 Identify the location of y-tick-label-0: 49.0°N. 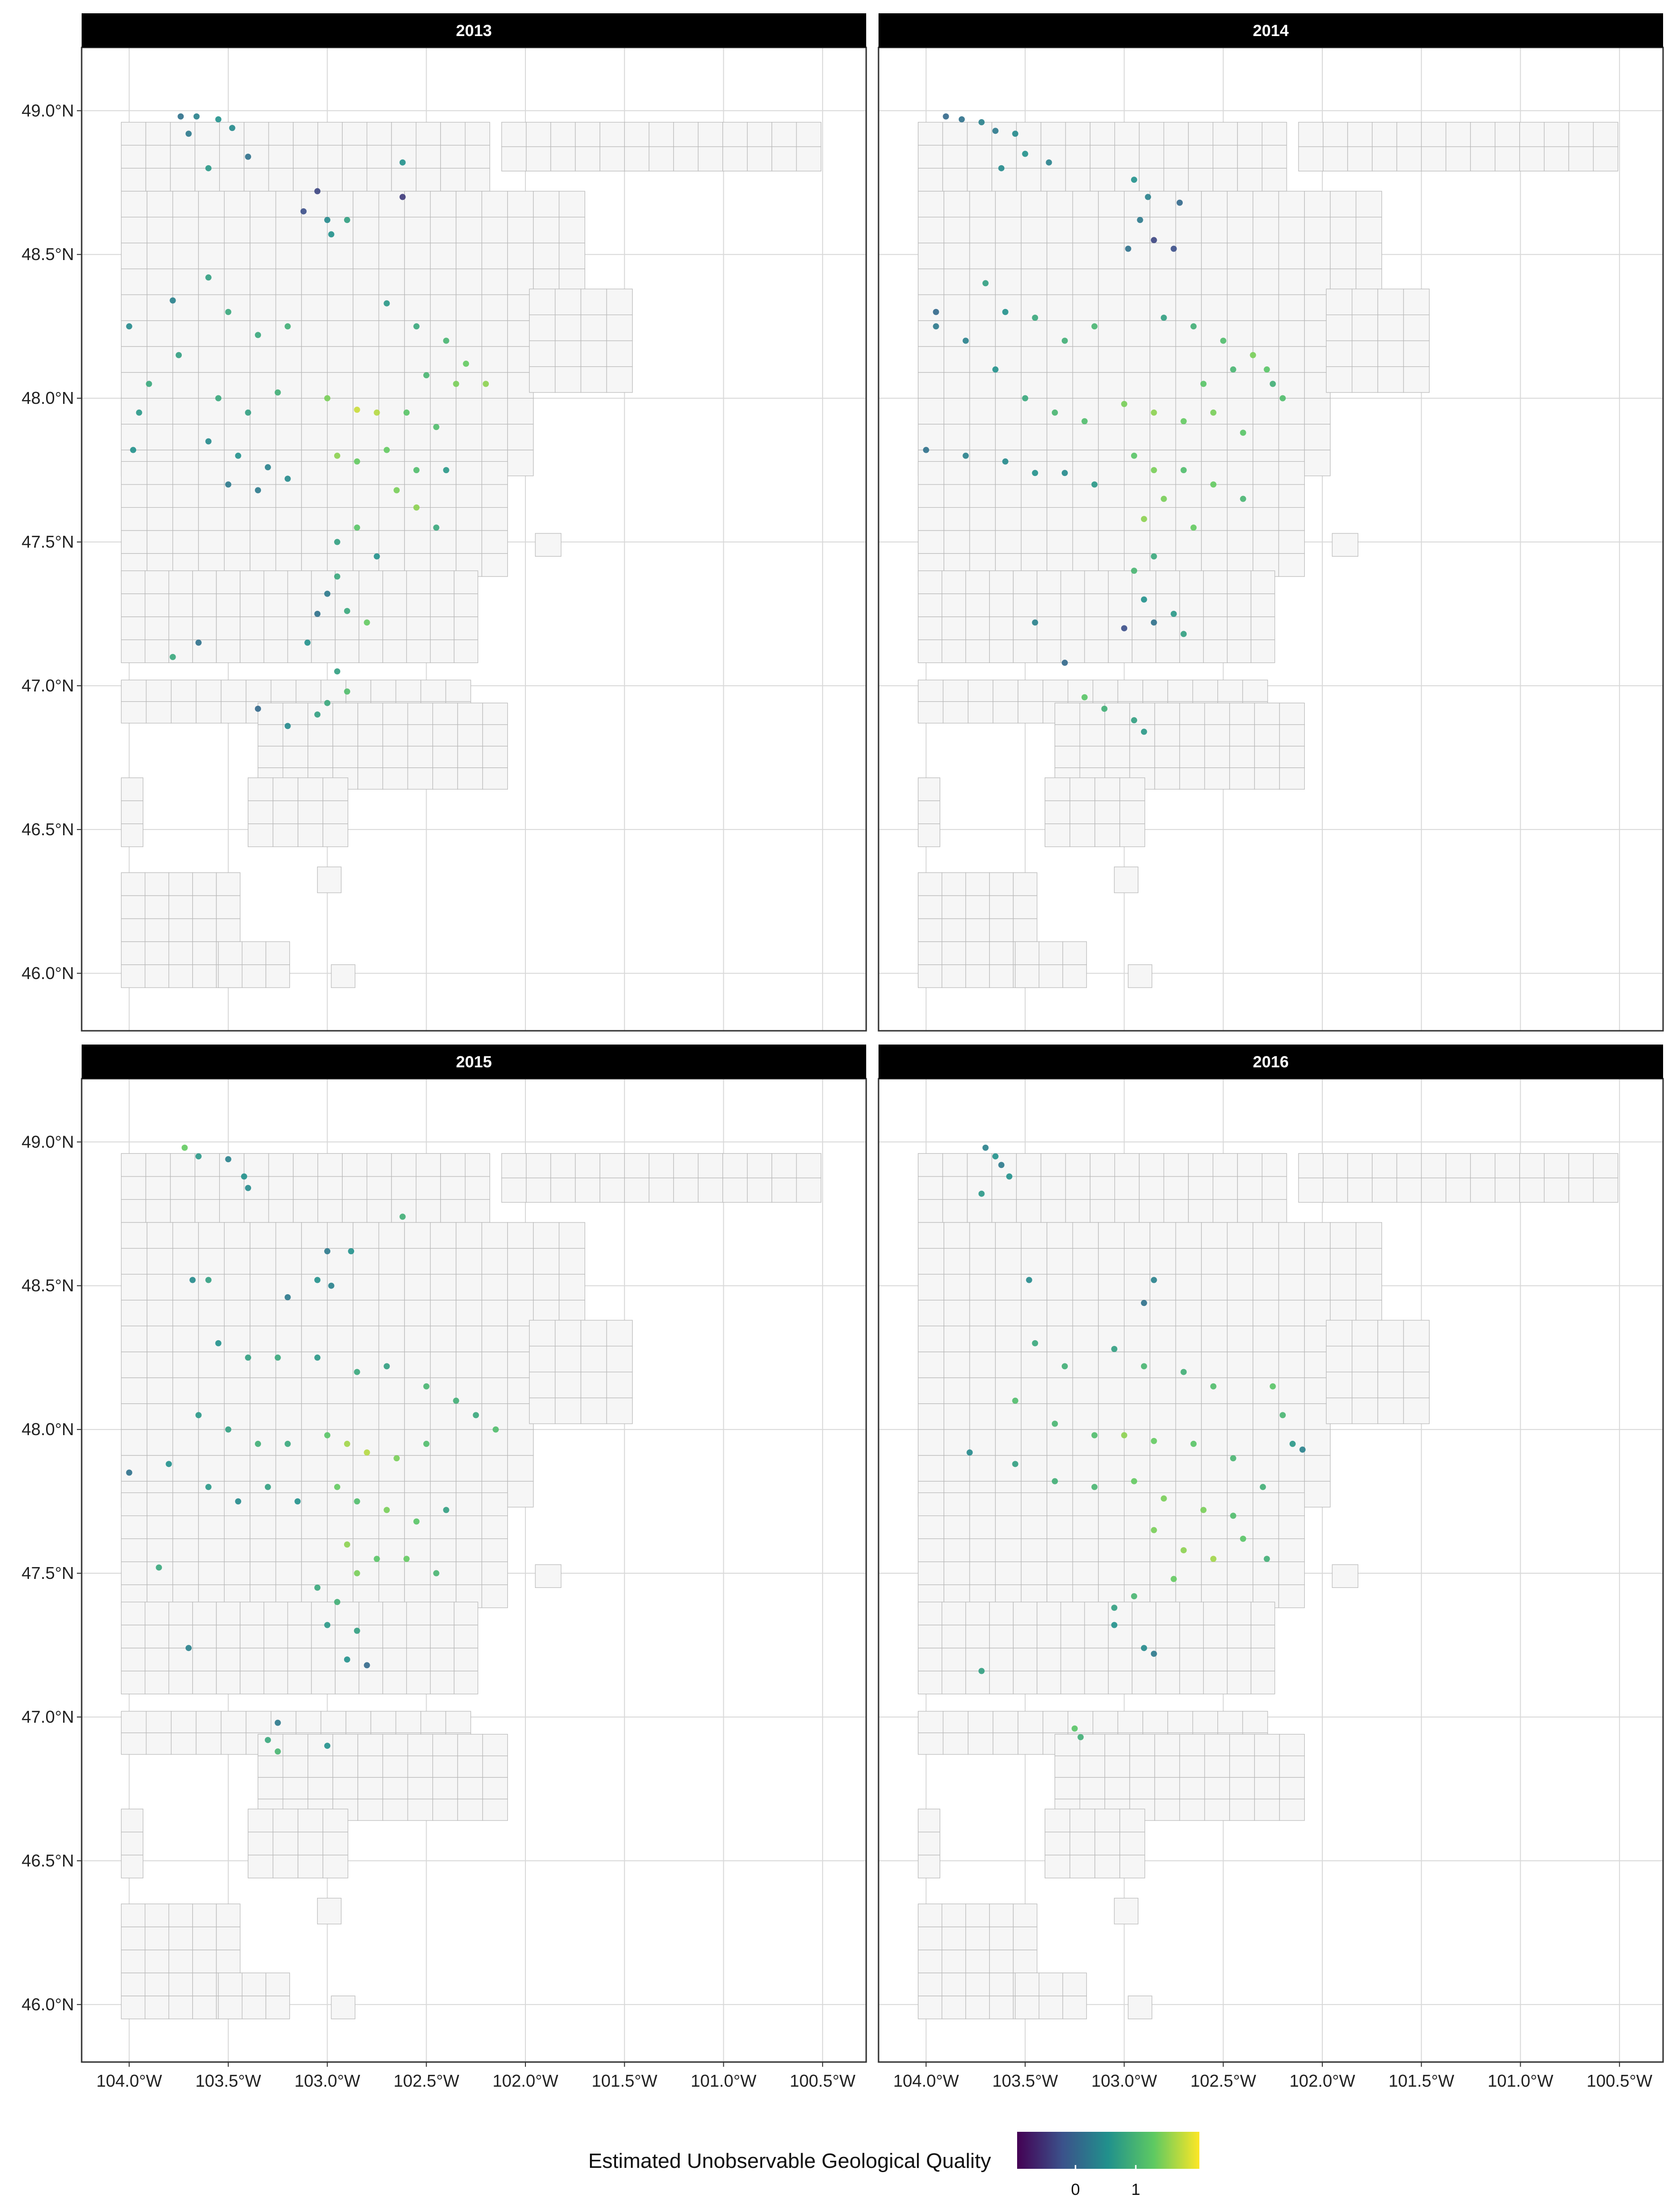
(48, 110).